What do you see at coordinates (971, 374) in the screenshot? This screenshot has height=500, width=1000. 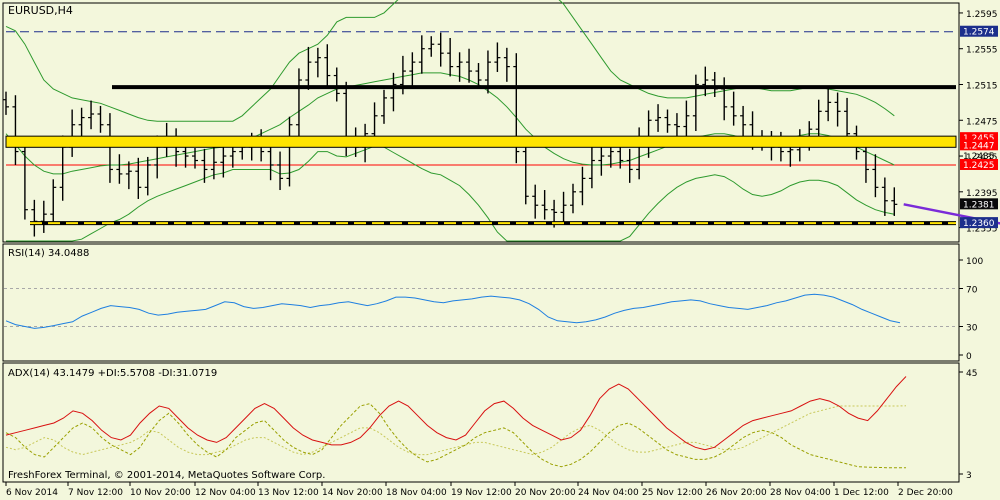 I see `adx-tick-label: 45` at bounding box center [971, 374].